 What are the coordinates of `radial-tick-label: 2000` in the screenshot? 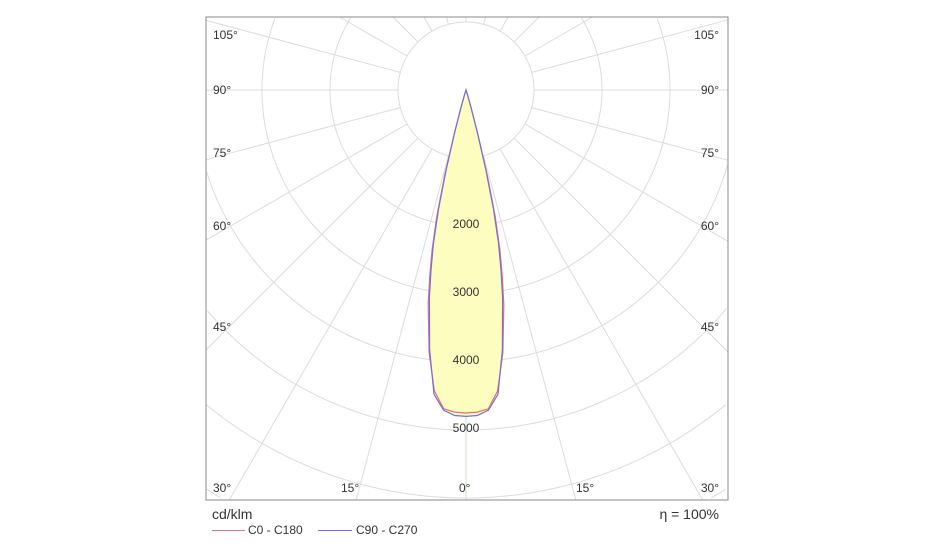 It's located at (466, 224).